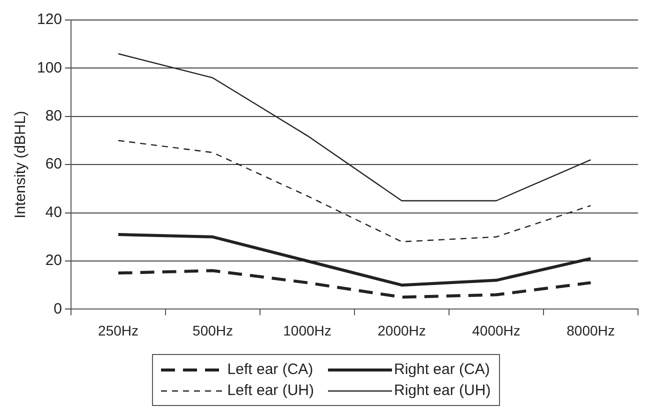 This screenshot has width=652, height=415. Describe the element at coordinates (213, 330) in the screenshot. I see `x-tick-label: 500Hz` at that location.